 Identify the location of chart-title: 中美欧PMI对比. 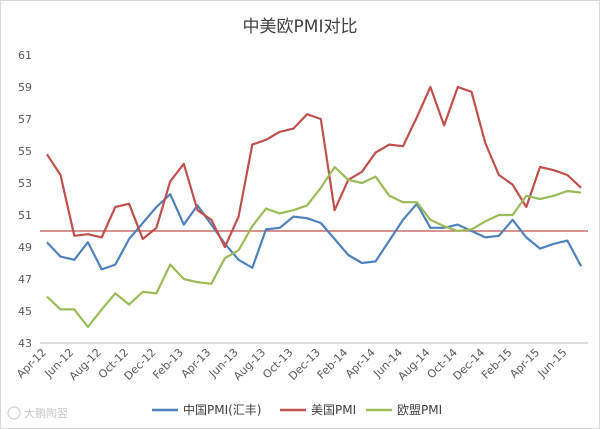
(300, 27).